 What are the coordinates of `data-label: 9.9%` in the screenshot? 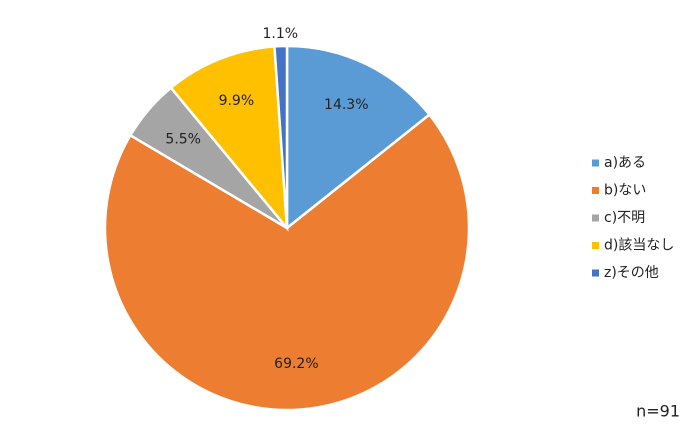 It's located at (237, 101).